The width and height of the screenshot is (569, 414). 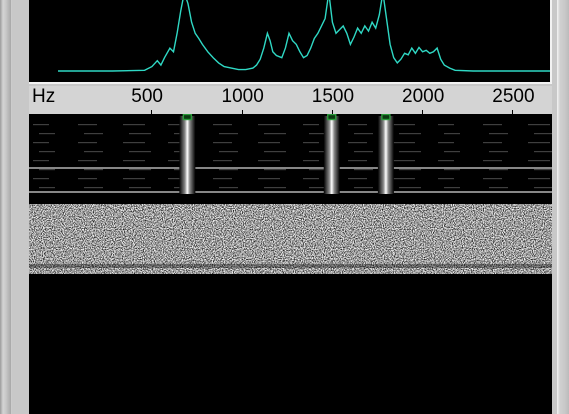 What do you see at coordinates (423, 96) in the screenshot?
I see `scale-tick-label: 2000` at bounding box center [423, 96].